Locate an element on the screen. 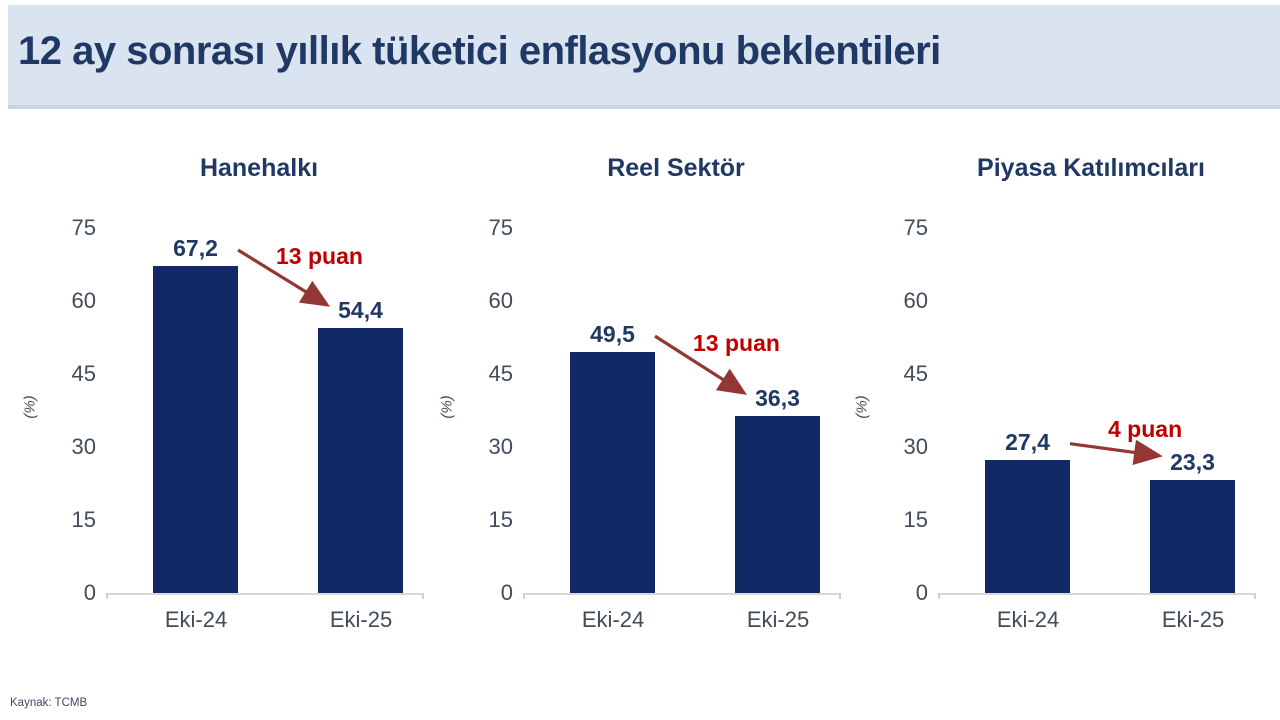 This screenshot has height=720, width=1280. bar-value-label: 36,3 is located at coordinates (777, 398).